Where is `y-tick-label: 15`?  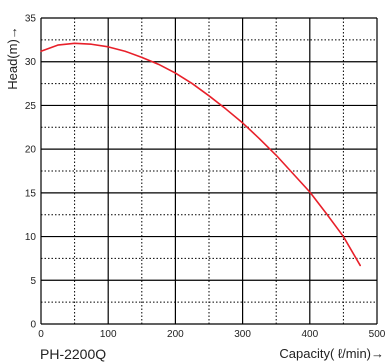
y-tick-label: 15 is located at coordinates (31, 193).